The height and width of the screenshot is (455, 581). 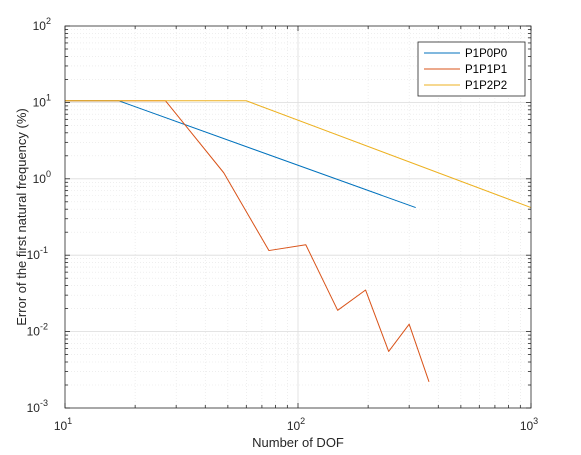 I want to click on y-axis-label: Error of the first natural frequency (%), so click(x=21, y=216).